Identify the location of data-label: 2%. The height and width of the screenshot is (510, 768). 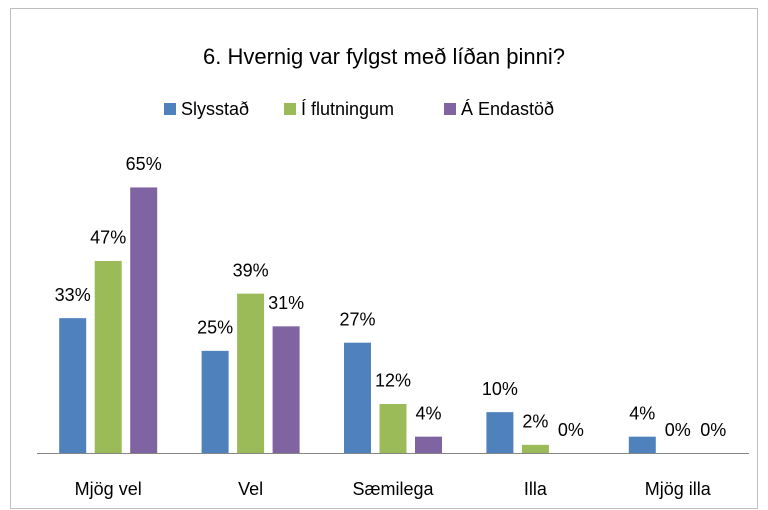
(535, 422).